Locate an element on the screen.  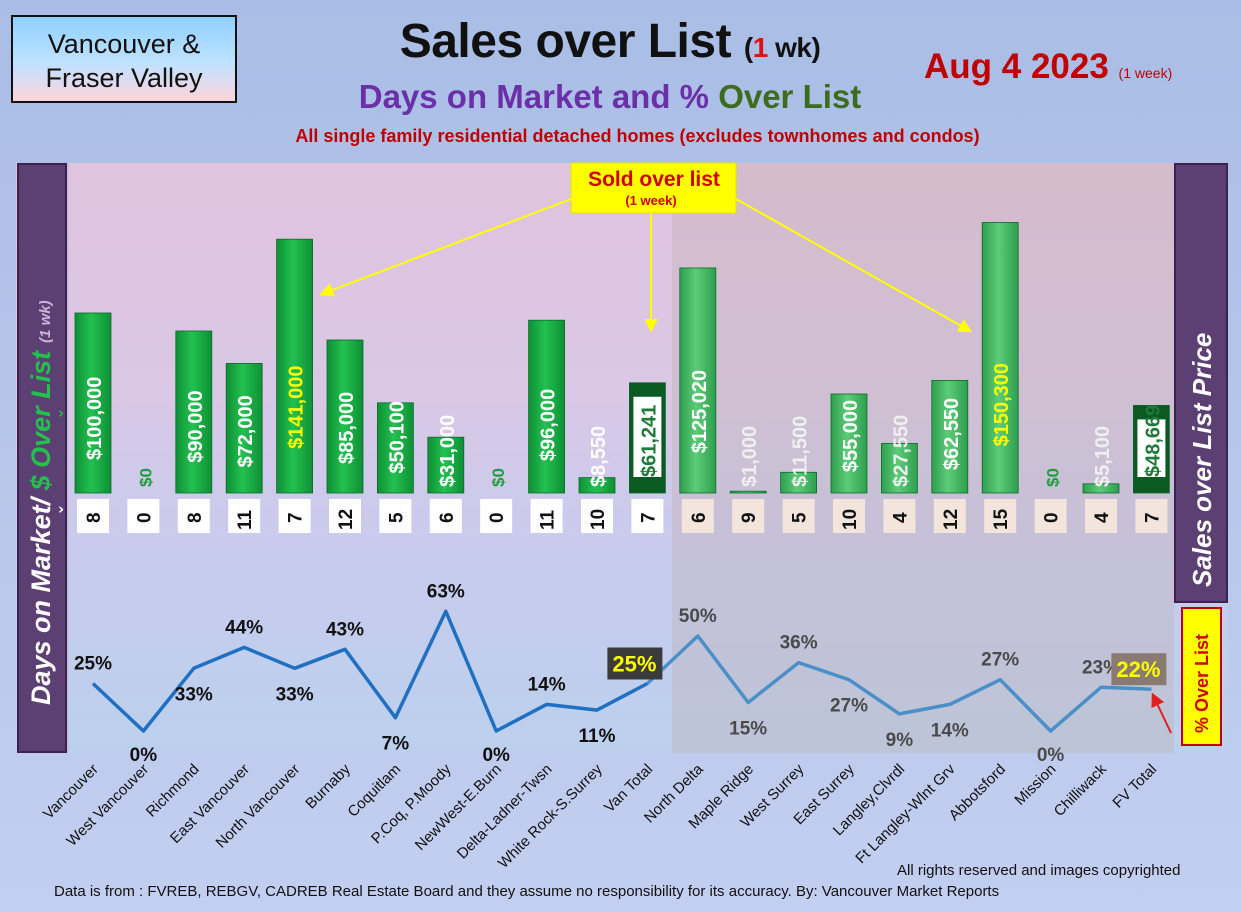
dollar-value-label: $31,000 is located at coordinates (448, 451).